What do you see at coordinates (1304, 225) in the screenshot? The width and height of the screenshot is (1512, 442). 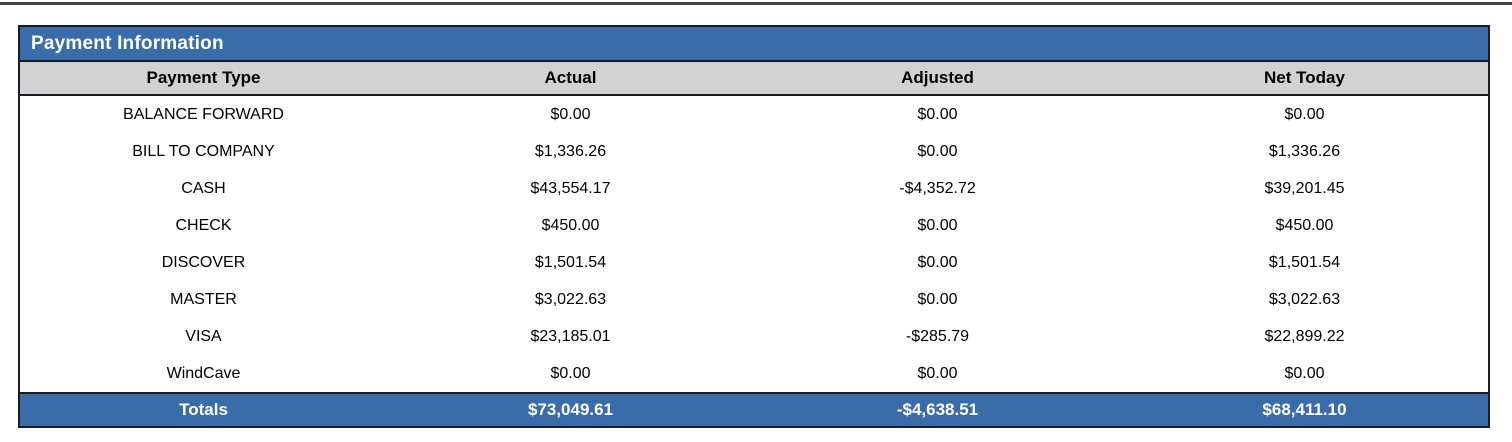 I see `net-today-cell: $450.00` at bounding box center [1304, 225].